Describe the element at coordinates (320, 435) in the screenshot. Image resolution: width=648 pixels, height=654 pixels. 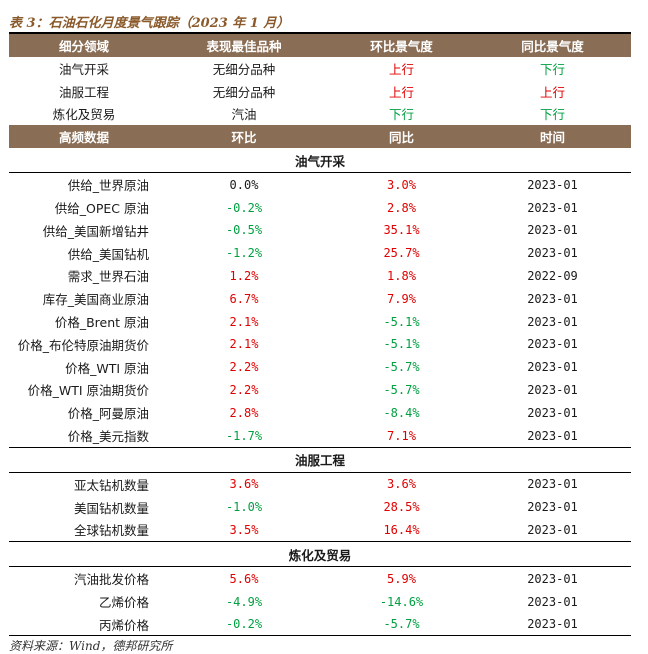
I see `data-row: 价格_美元指数 -1.7% 7.1% 2023-01` at that location.